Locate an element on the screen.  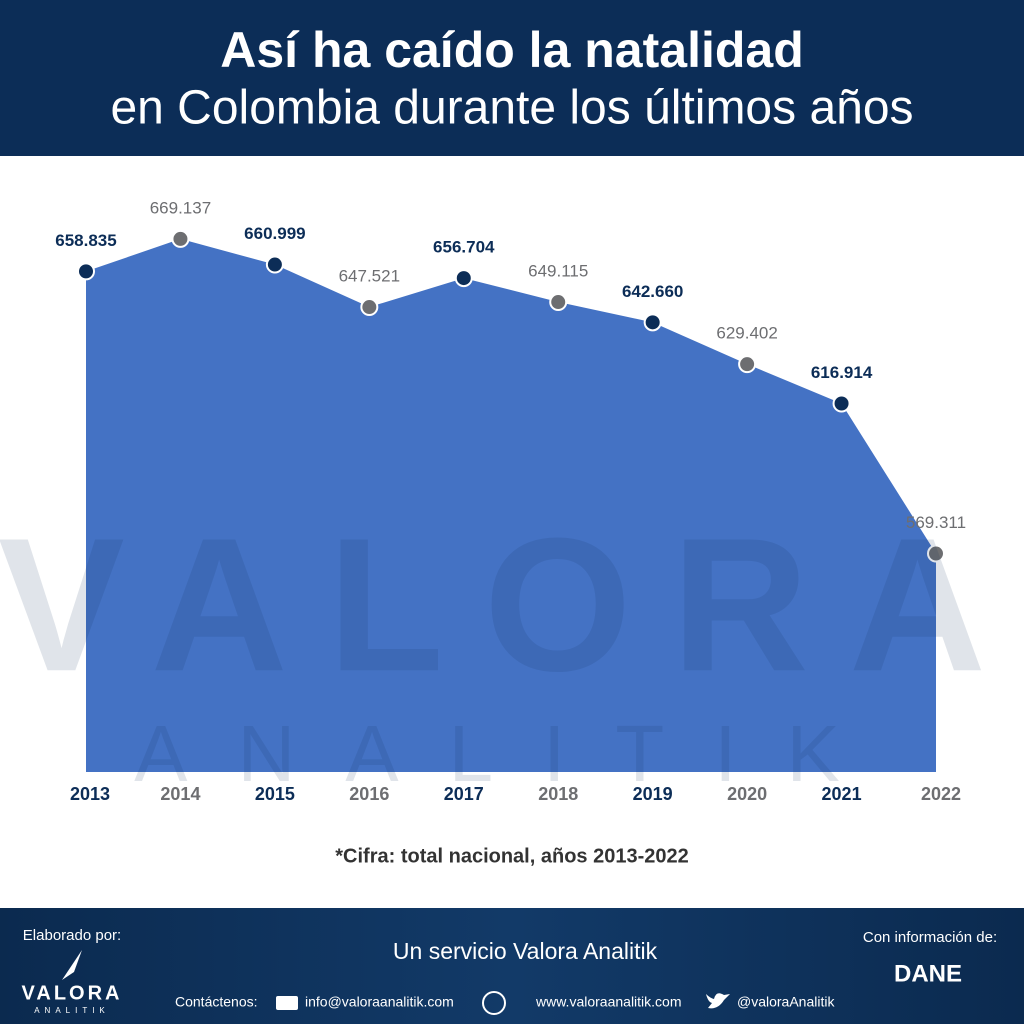
value-label: 649.115 is located at coordinates (558, 270).